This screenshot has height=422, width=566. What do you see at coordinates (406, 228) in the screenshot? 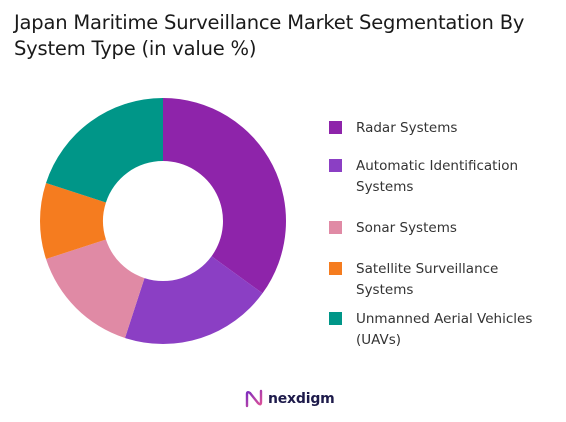
I see `legend-label-sonar-systems: Sonar Systems` at bounding box center [406, 228].